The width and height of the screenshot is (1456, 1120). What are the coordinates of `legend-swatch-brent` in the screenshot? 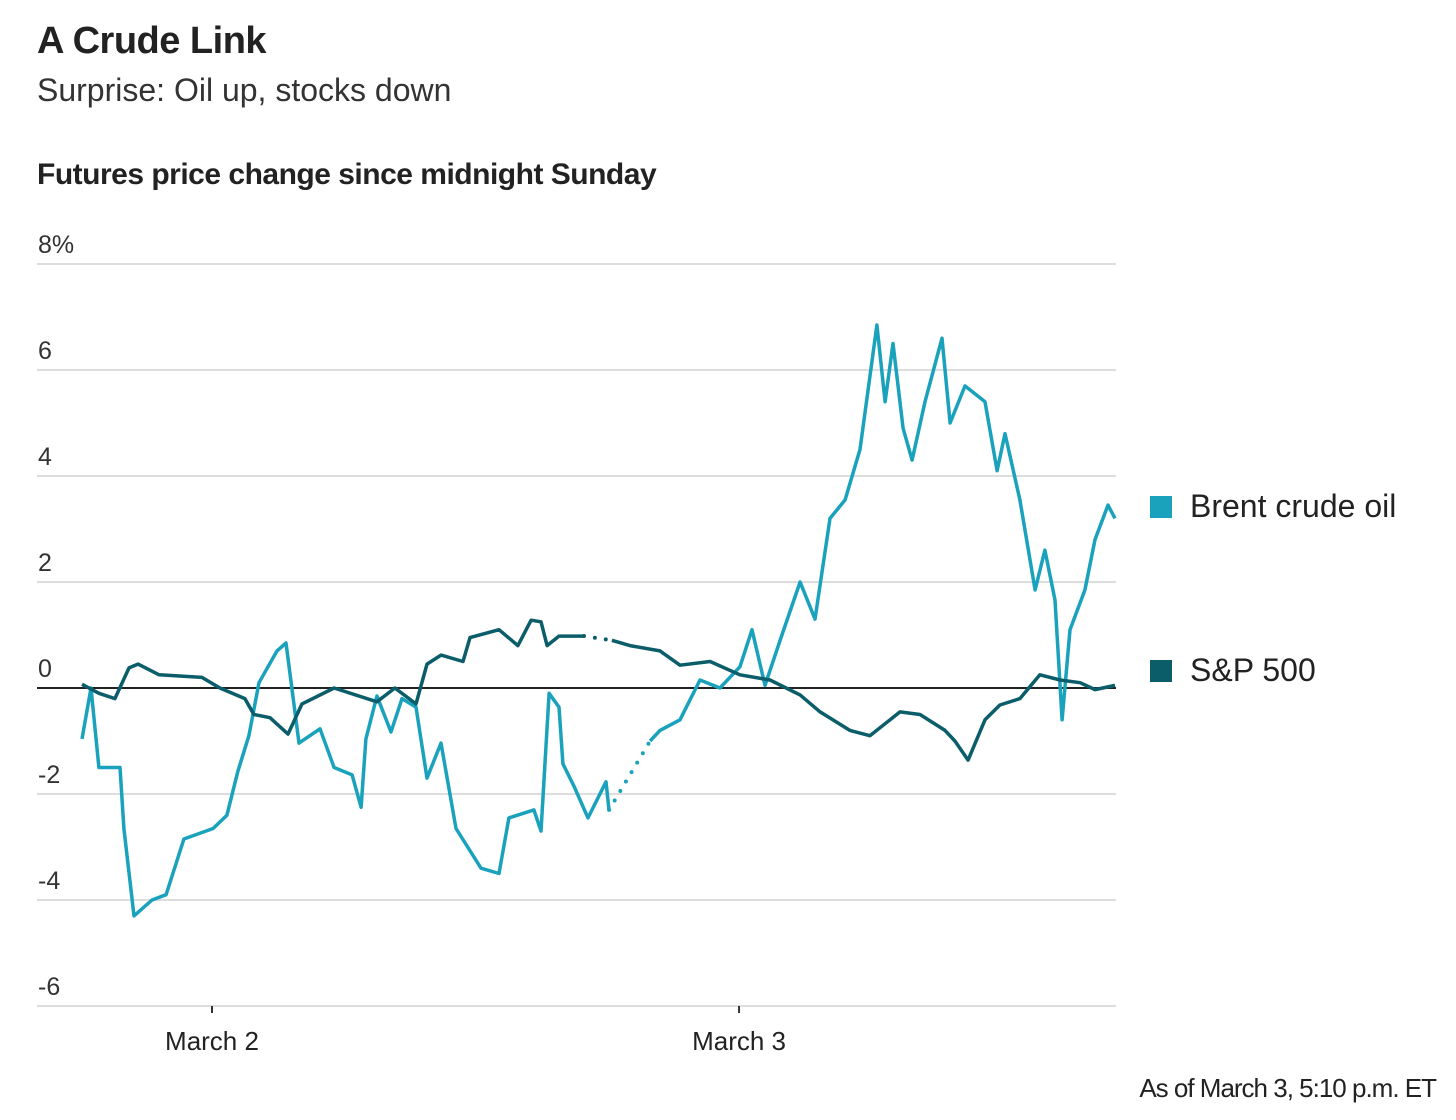 It's located at (1161, 506).